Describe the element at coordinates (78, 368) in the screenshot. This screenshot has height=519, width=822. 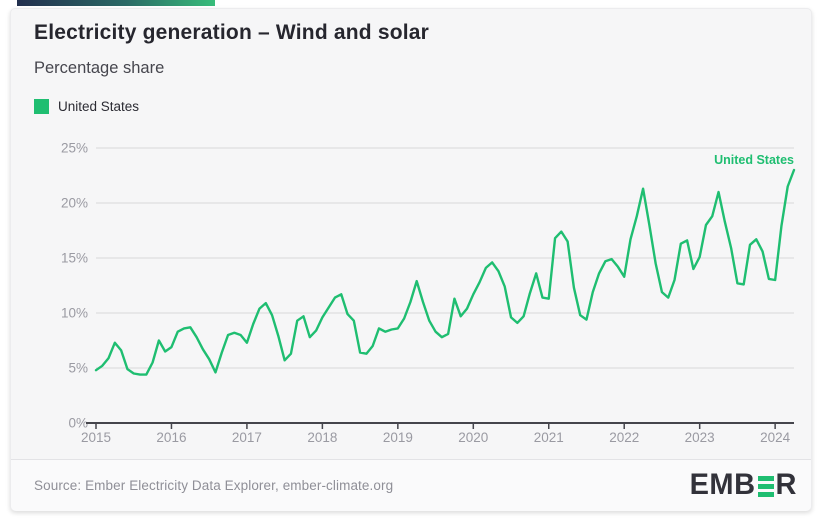
I see `y-tick-label: 5%` at that location.